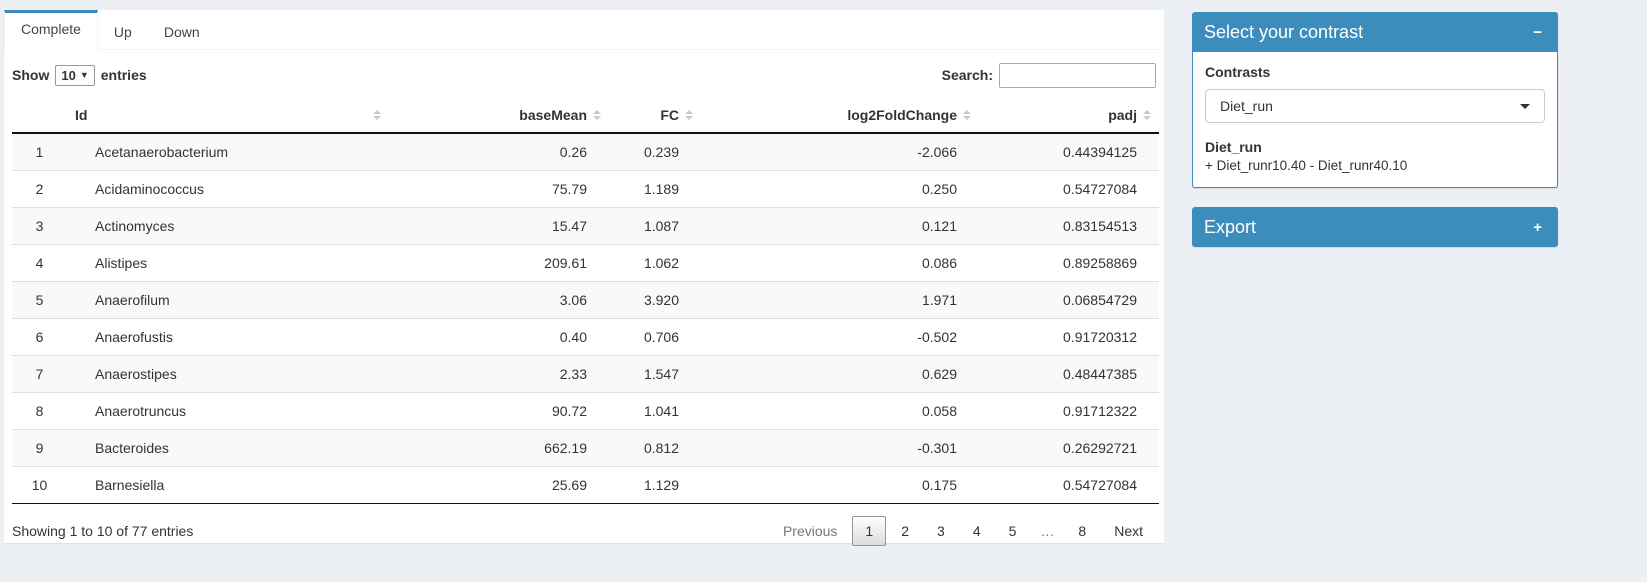  I want to click on table-row: 9 Bacteroides 662.19 0.812 -0.301 0.26292721, so click(585, 448).